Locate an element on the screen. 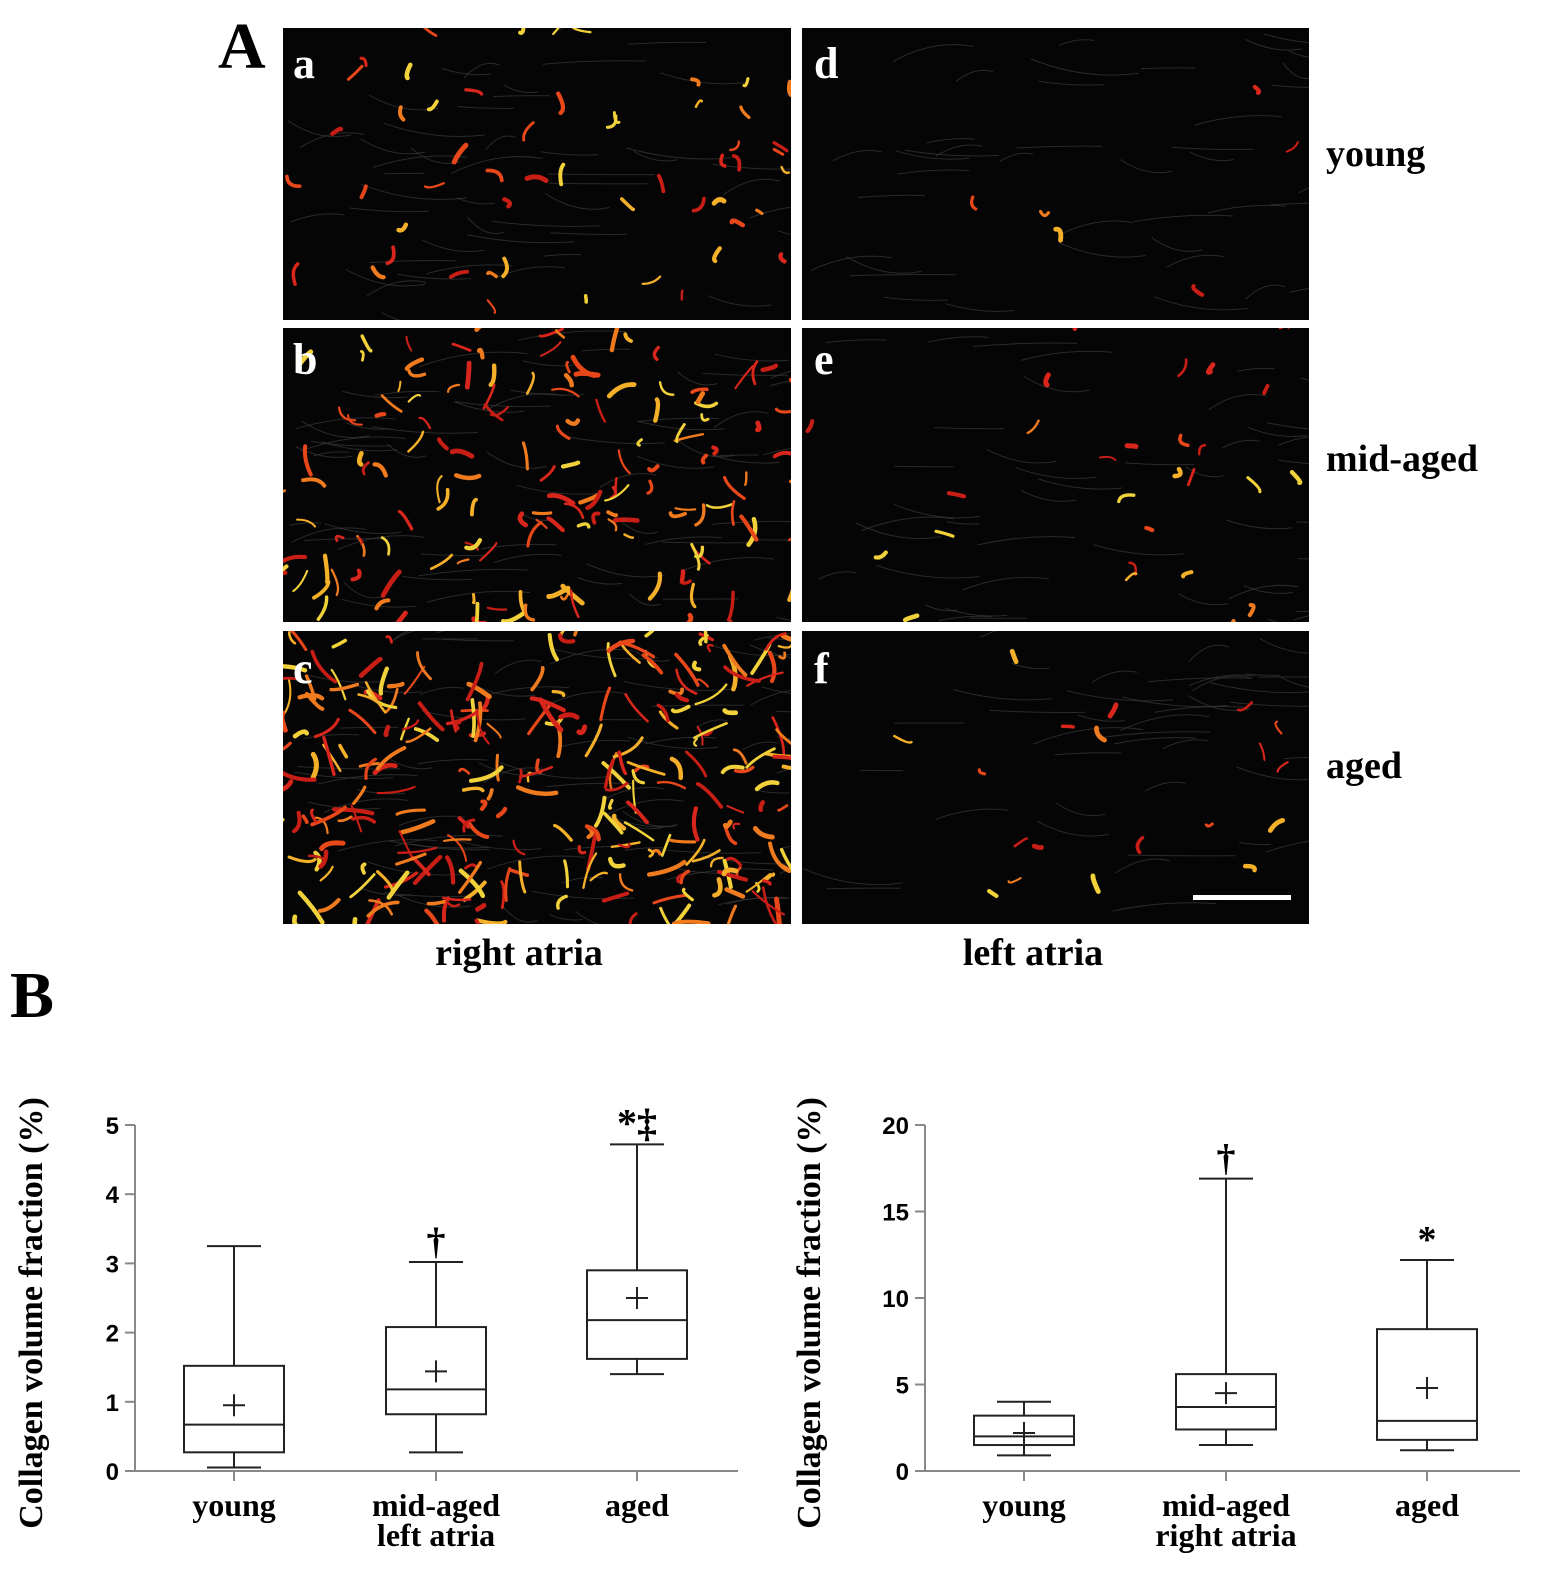 This screenshot has width=1559, height=1592. micrograph-label-f: f is located at coordinates (821, 668).